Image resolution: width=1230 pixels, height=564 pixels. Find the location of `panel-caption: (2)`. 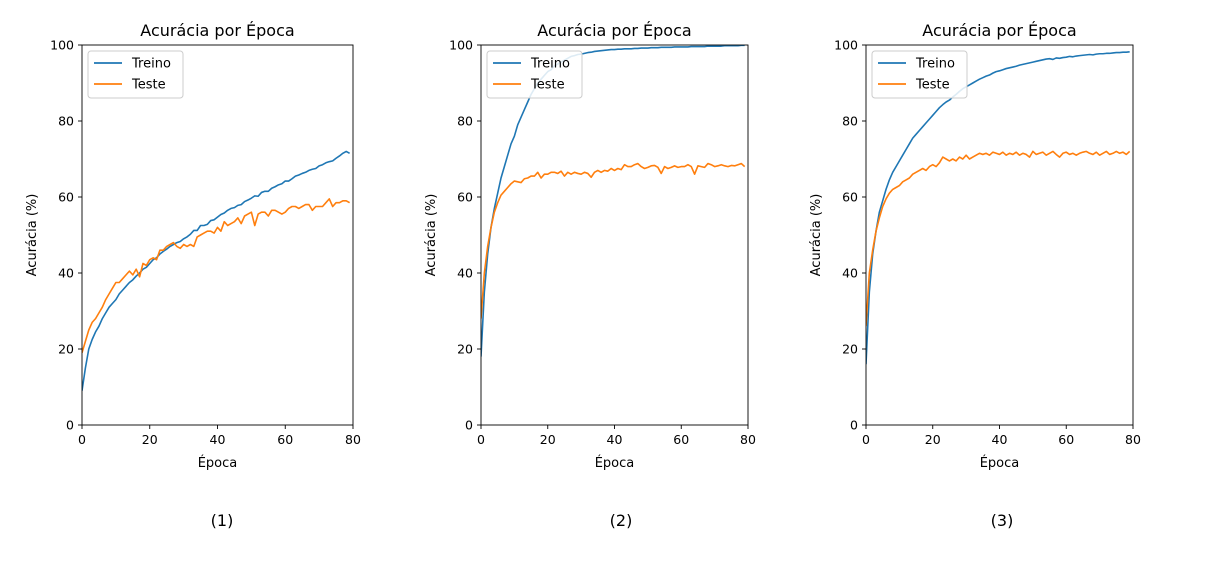

panel-caption: (2) is located at coordinates (621, 520).